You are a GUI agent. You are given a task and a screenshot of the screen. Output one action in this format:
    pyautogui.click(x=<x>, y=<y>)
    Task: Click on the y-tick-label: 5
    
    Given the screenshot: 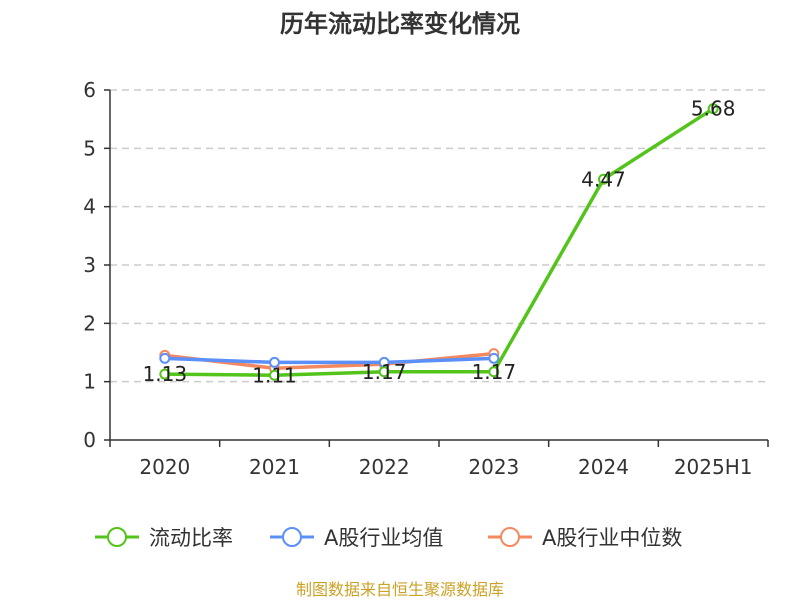 What is the action you would take?
    pyautogui.click(x=89, y=148)
    